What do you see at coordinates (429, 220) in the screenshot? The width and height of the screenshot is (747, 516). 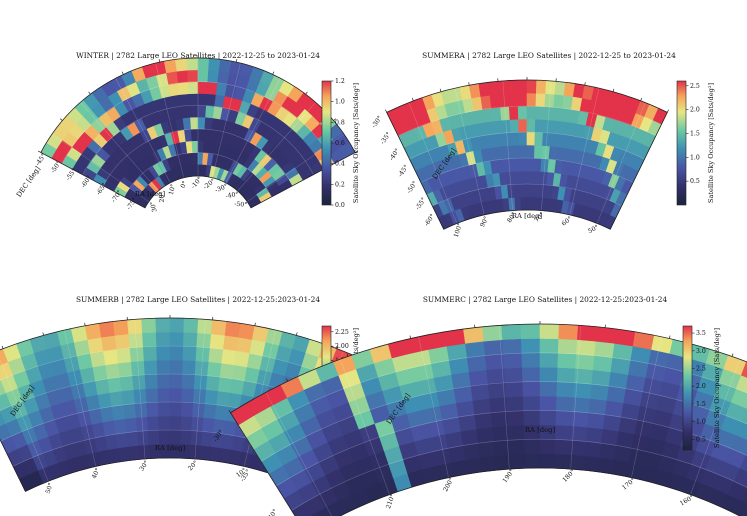 I see `y-tick-label: -60°` at bounding box center [429, 220].